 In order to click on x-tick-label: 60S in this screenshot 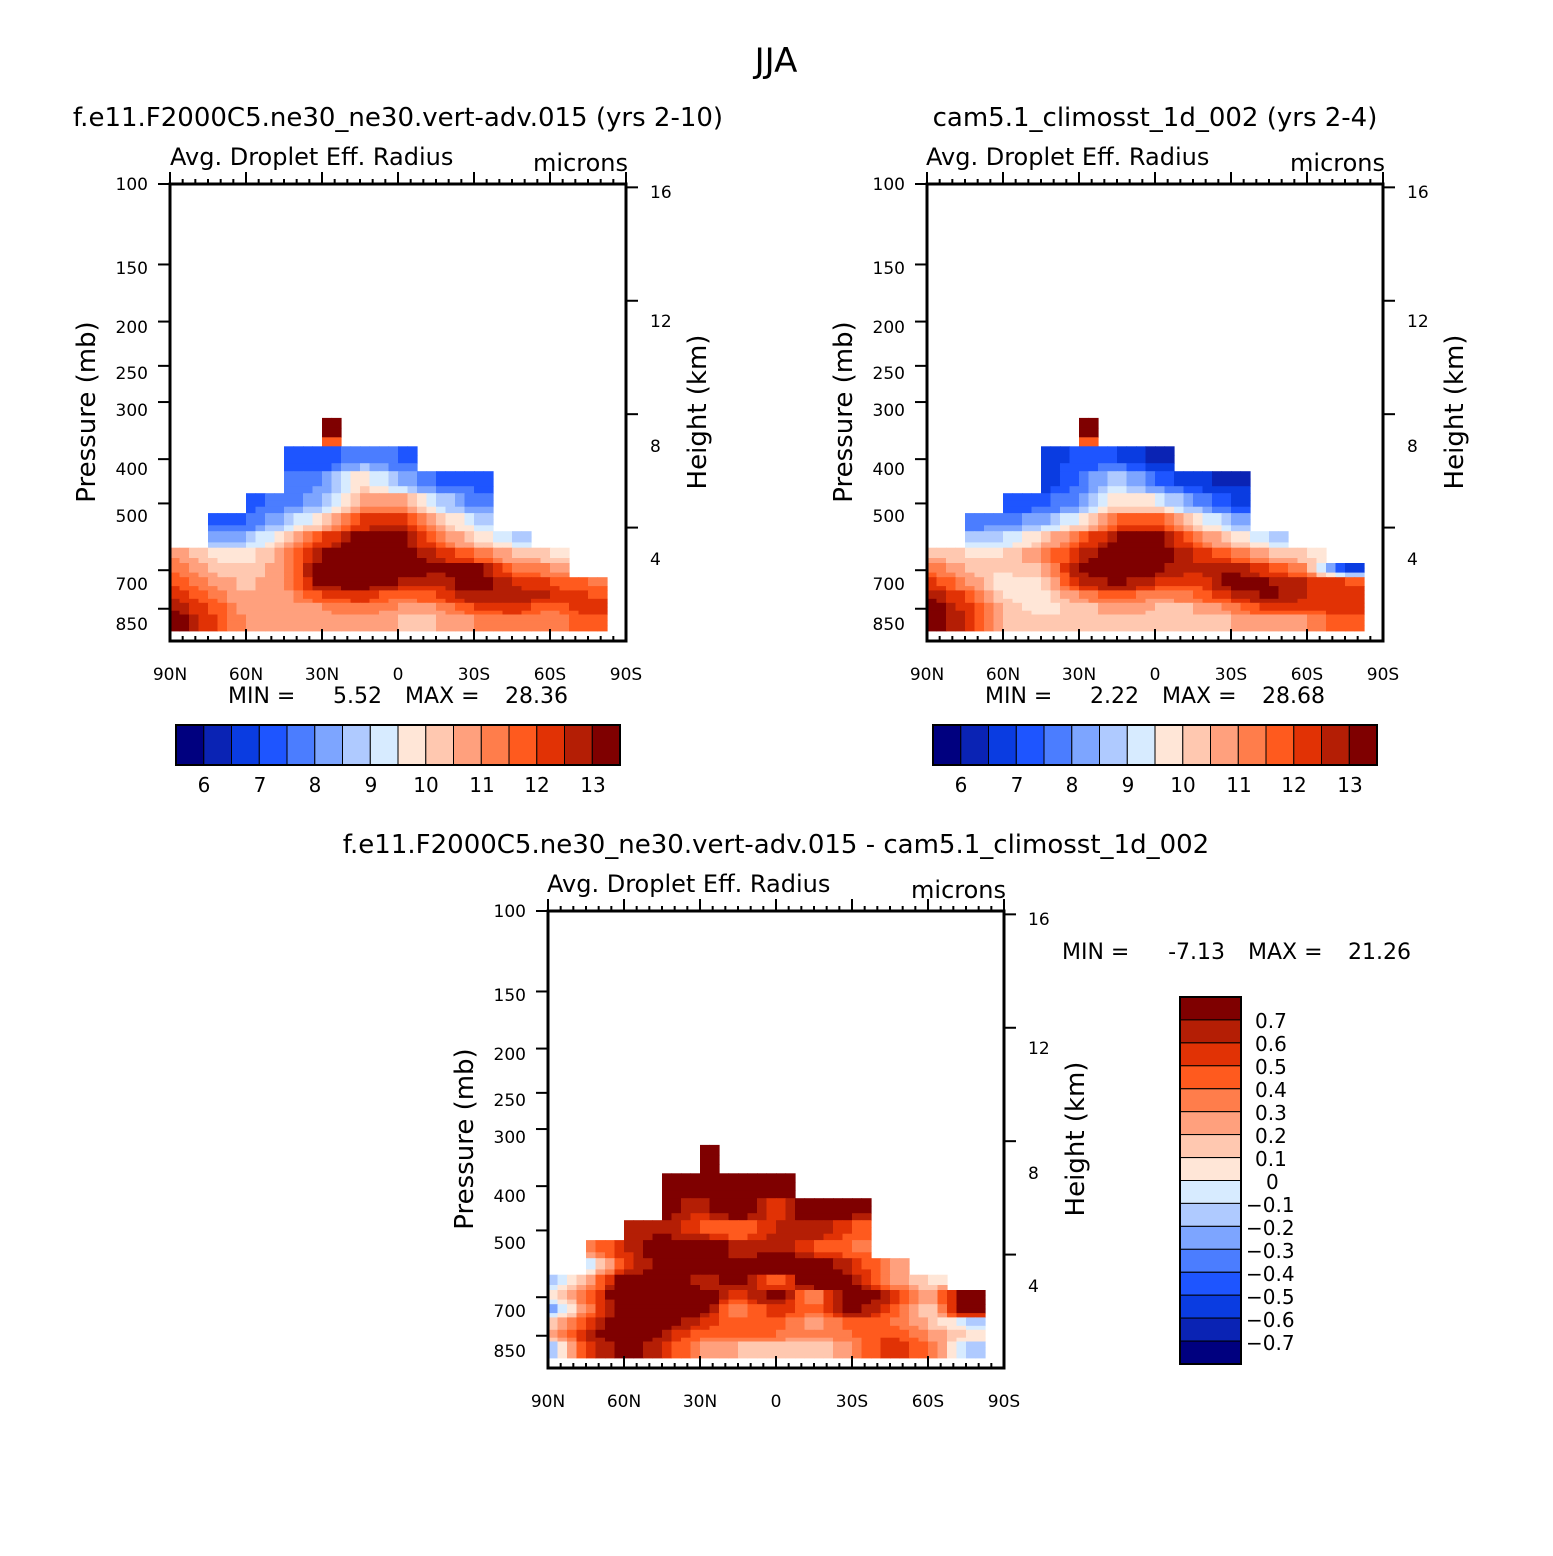, I will do `click(1307, 675)`.